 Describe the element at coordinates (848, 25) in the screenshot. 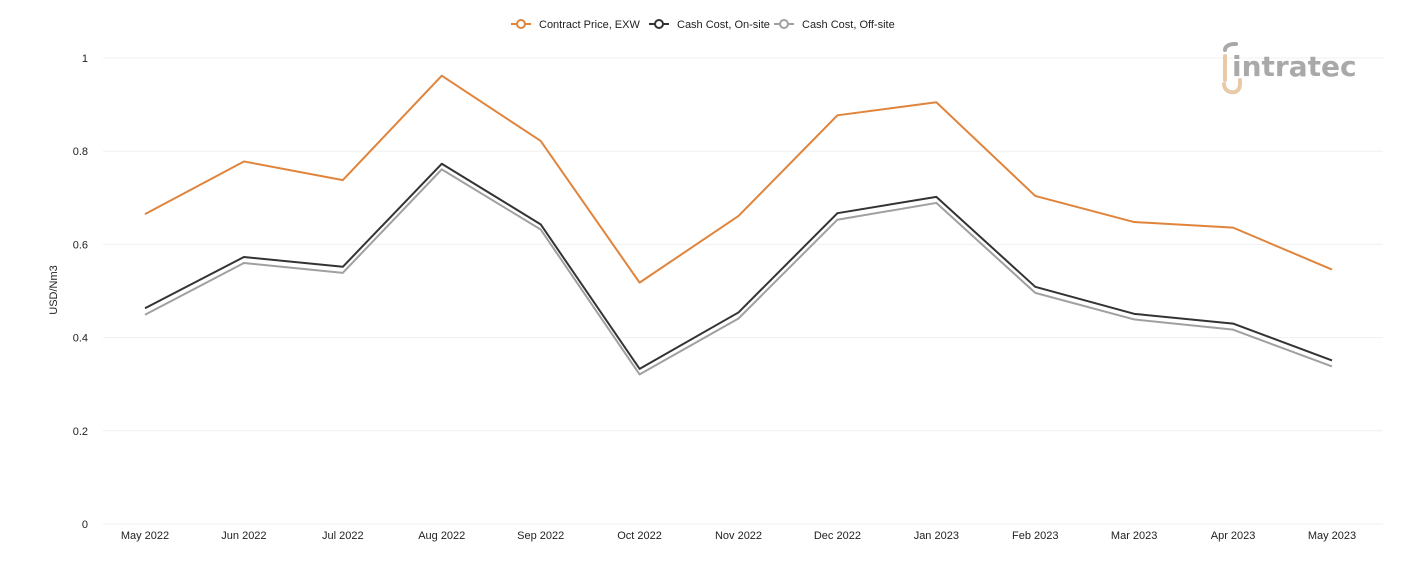

I see `legend-label: Cash Cost, Off-site` at that location.